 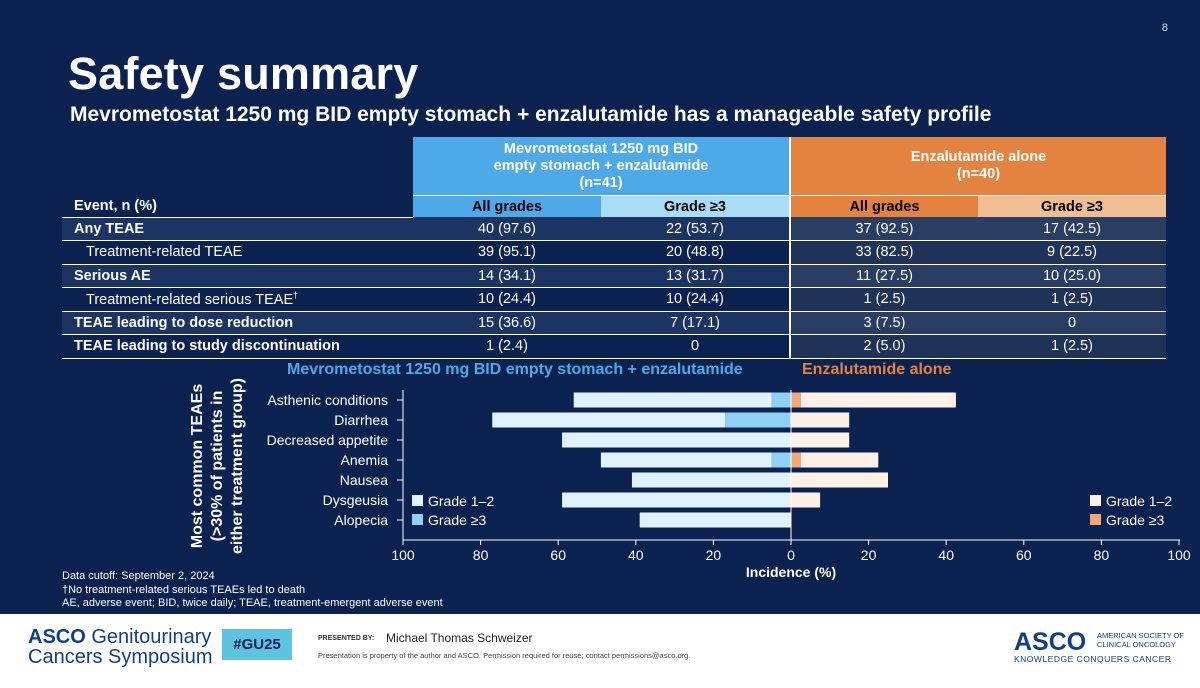 What do you see at coordinates (507, 276) in the screenshot?
I see `cell-value: 14 (34.1)` at bounding box center [507, 276].